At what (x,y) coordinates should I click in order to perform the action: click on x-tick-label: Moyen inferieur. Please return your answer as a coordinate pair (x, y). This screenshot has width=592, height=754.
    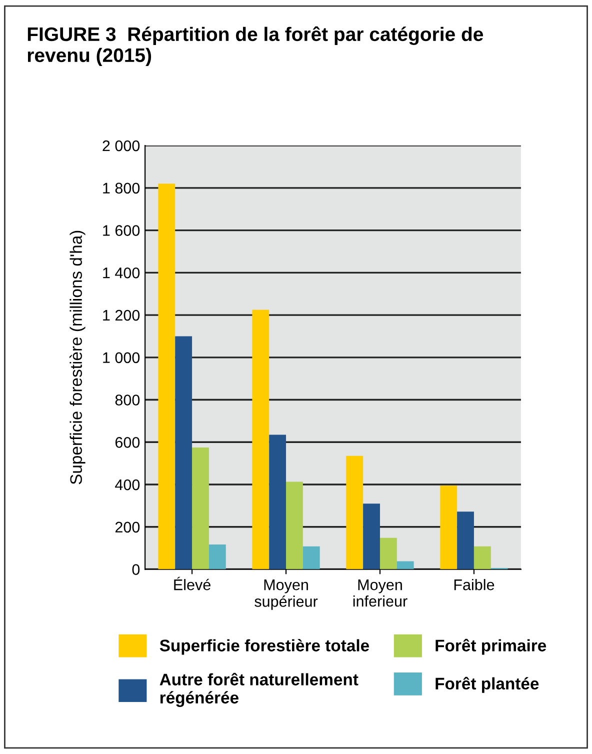
    Looking at the image, I should click on (380, 593).